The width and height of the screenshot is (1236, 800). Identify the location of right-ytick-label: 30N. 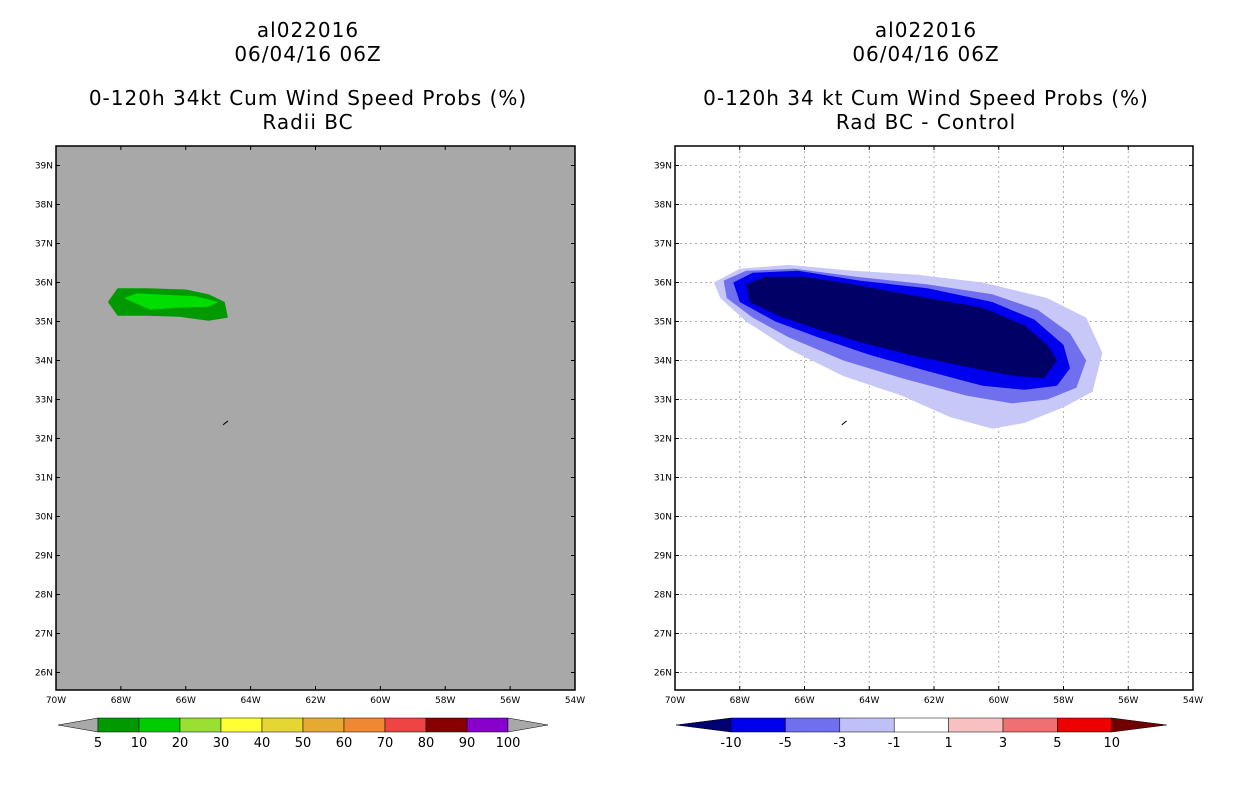
(663, 518).